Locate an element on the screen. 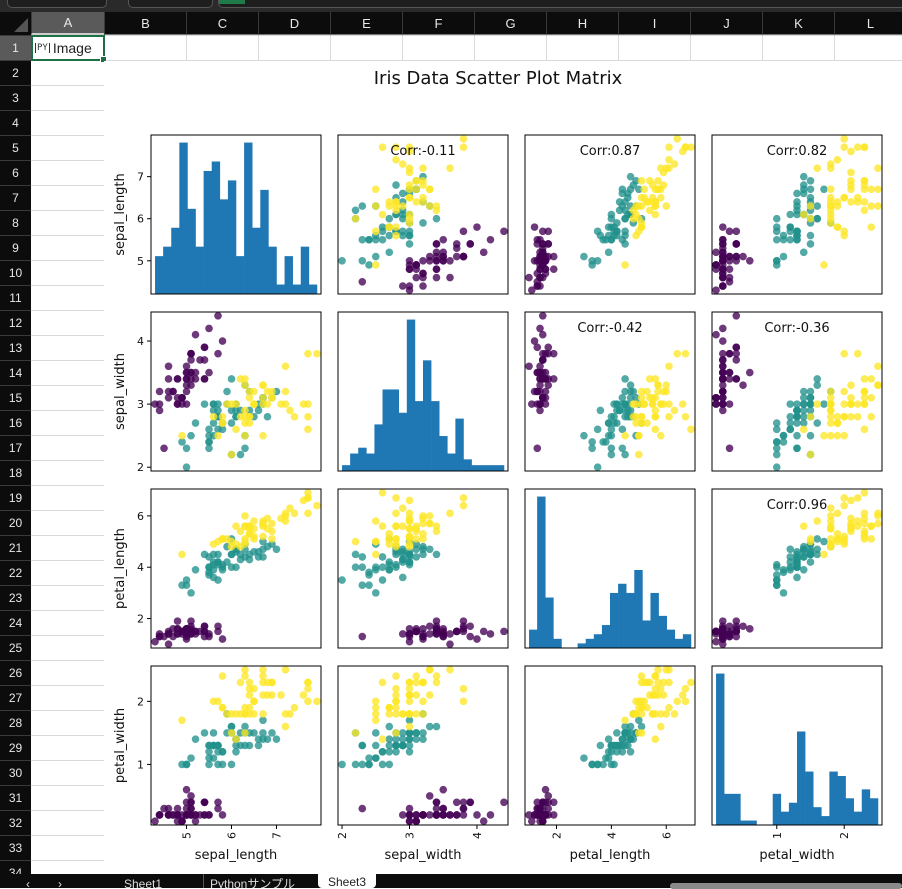 This screenshot has width=902, height=889. row-header-33: 33 is located at coordinates (15, 847).